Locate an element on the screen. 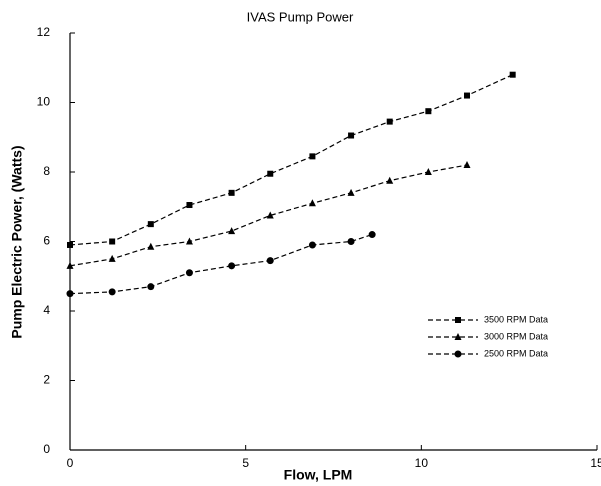 The height and width of the screenshot is (486, 601). legend-label: 2500 RPM Data is located at coordinates (516, 353).